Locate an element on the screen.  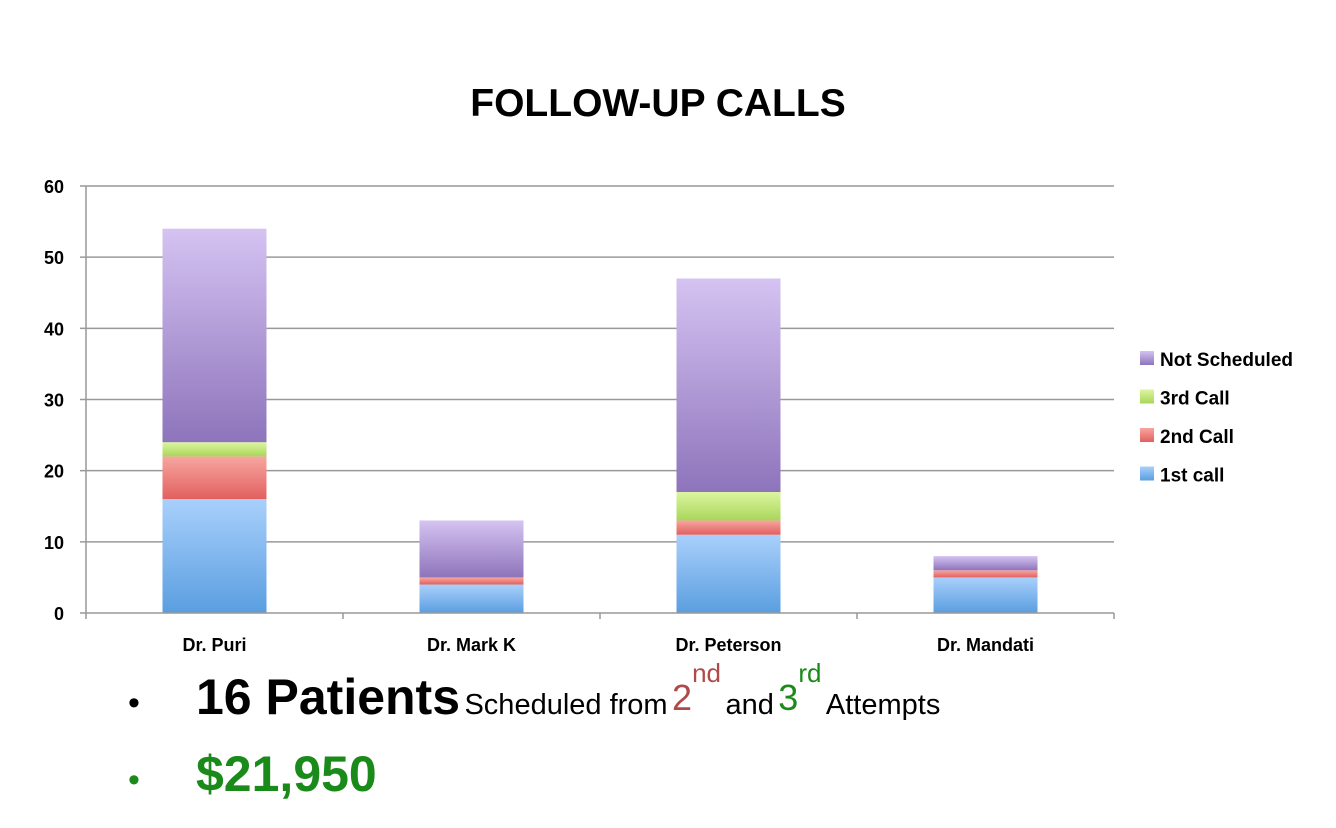
legend-swatch-not-scheduled is located at coordinates (1147, 358).